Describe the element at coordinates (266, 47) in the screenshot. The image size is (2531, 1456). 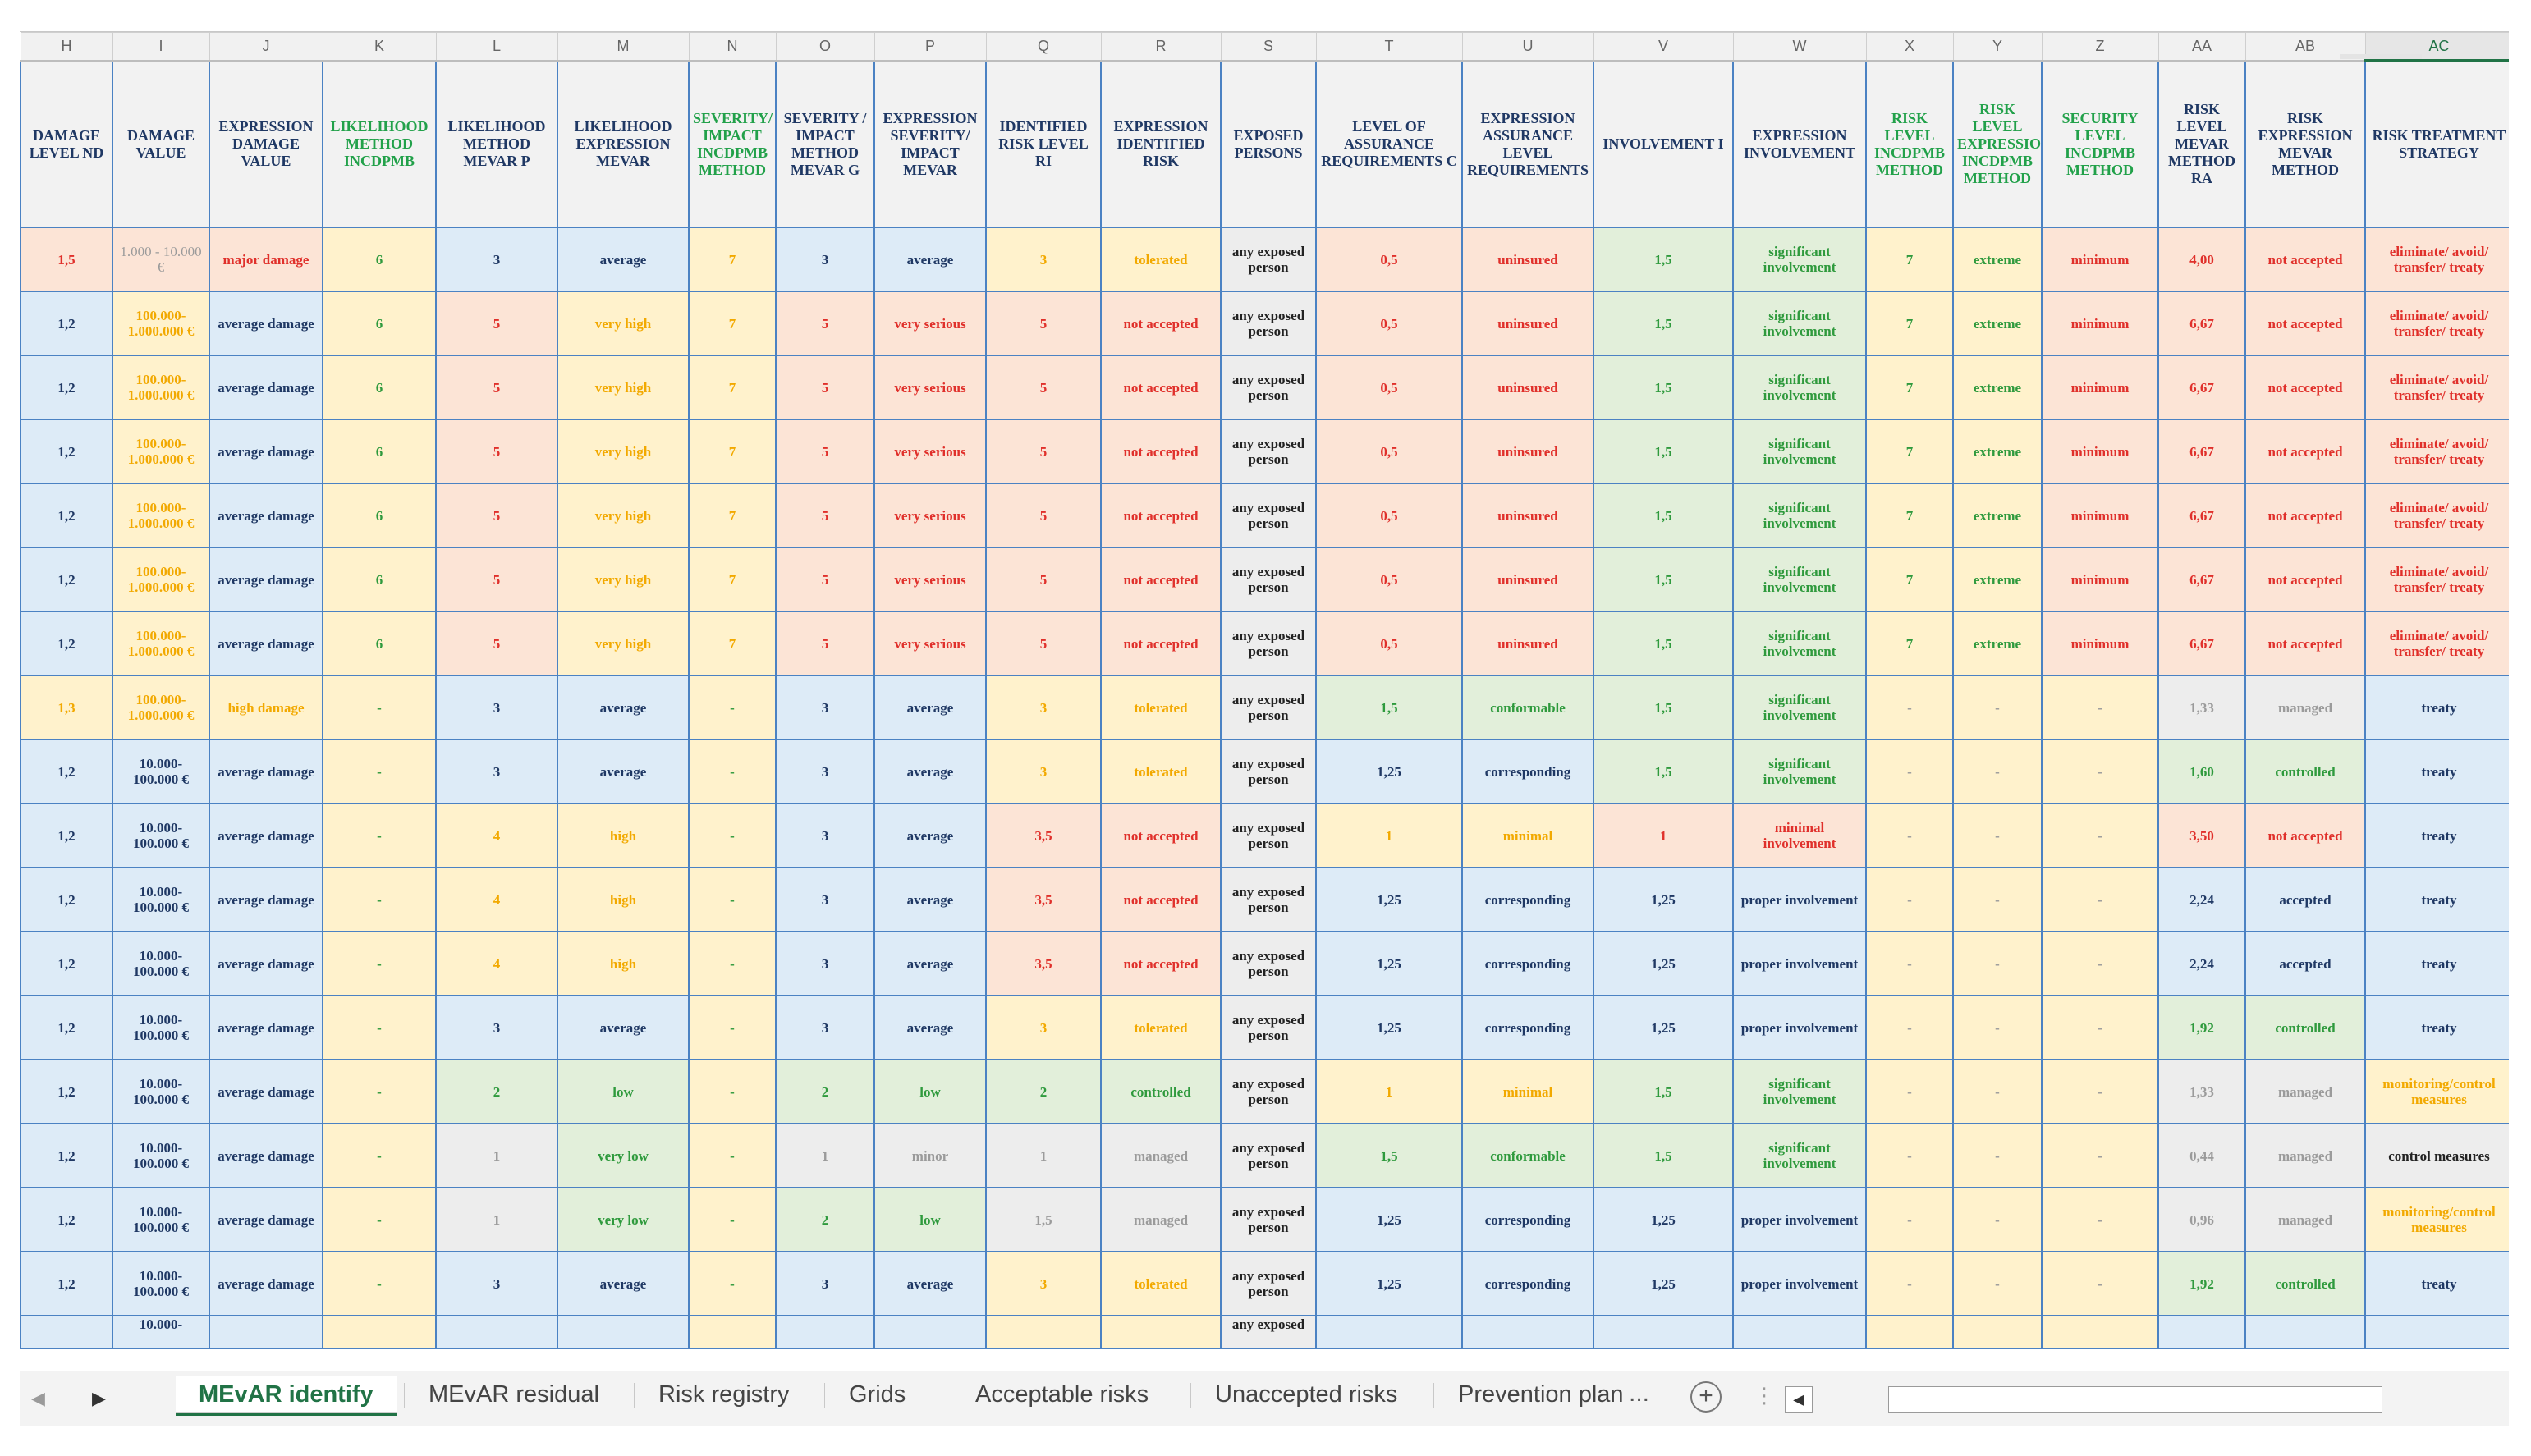
I see `column-header-j: J` at that location.